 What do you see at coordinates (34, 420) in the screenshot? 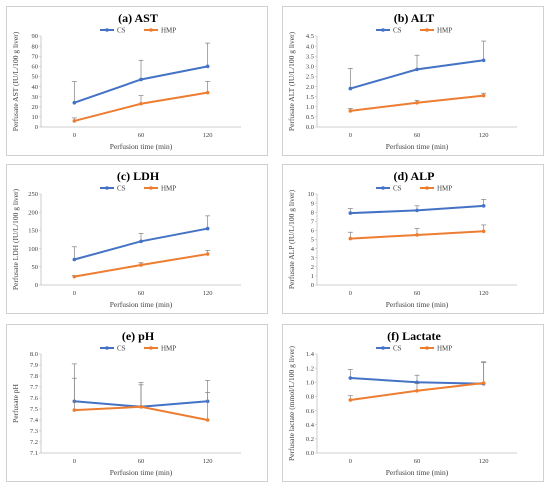
I see `y-tick-label: 7.4` at bounding box center [34, 420].